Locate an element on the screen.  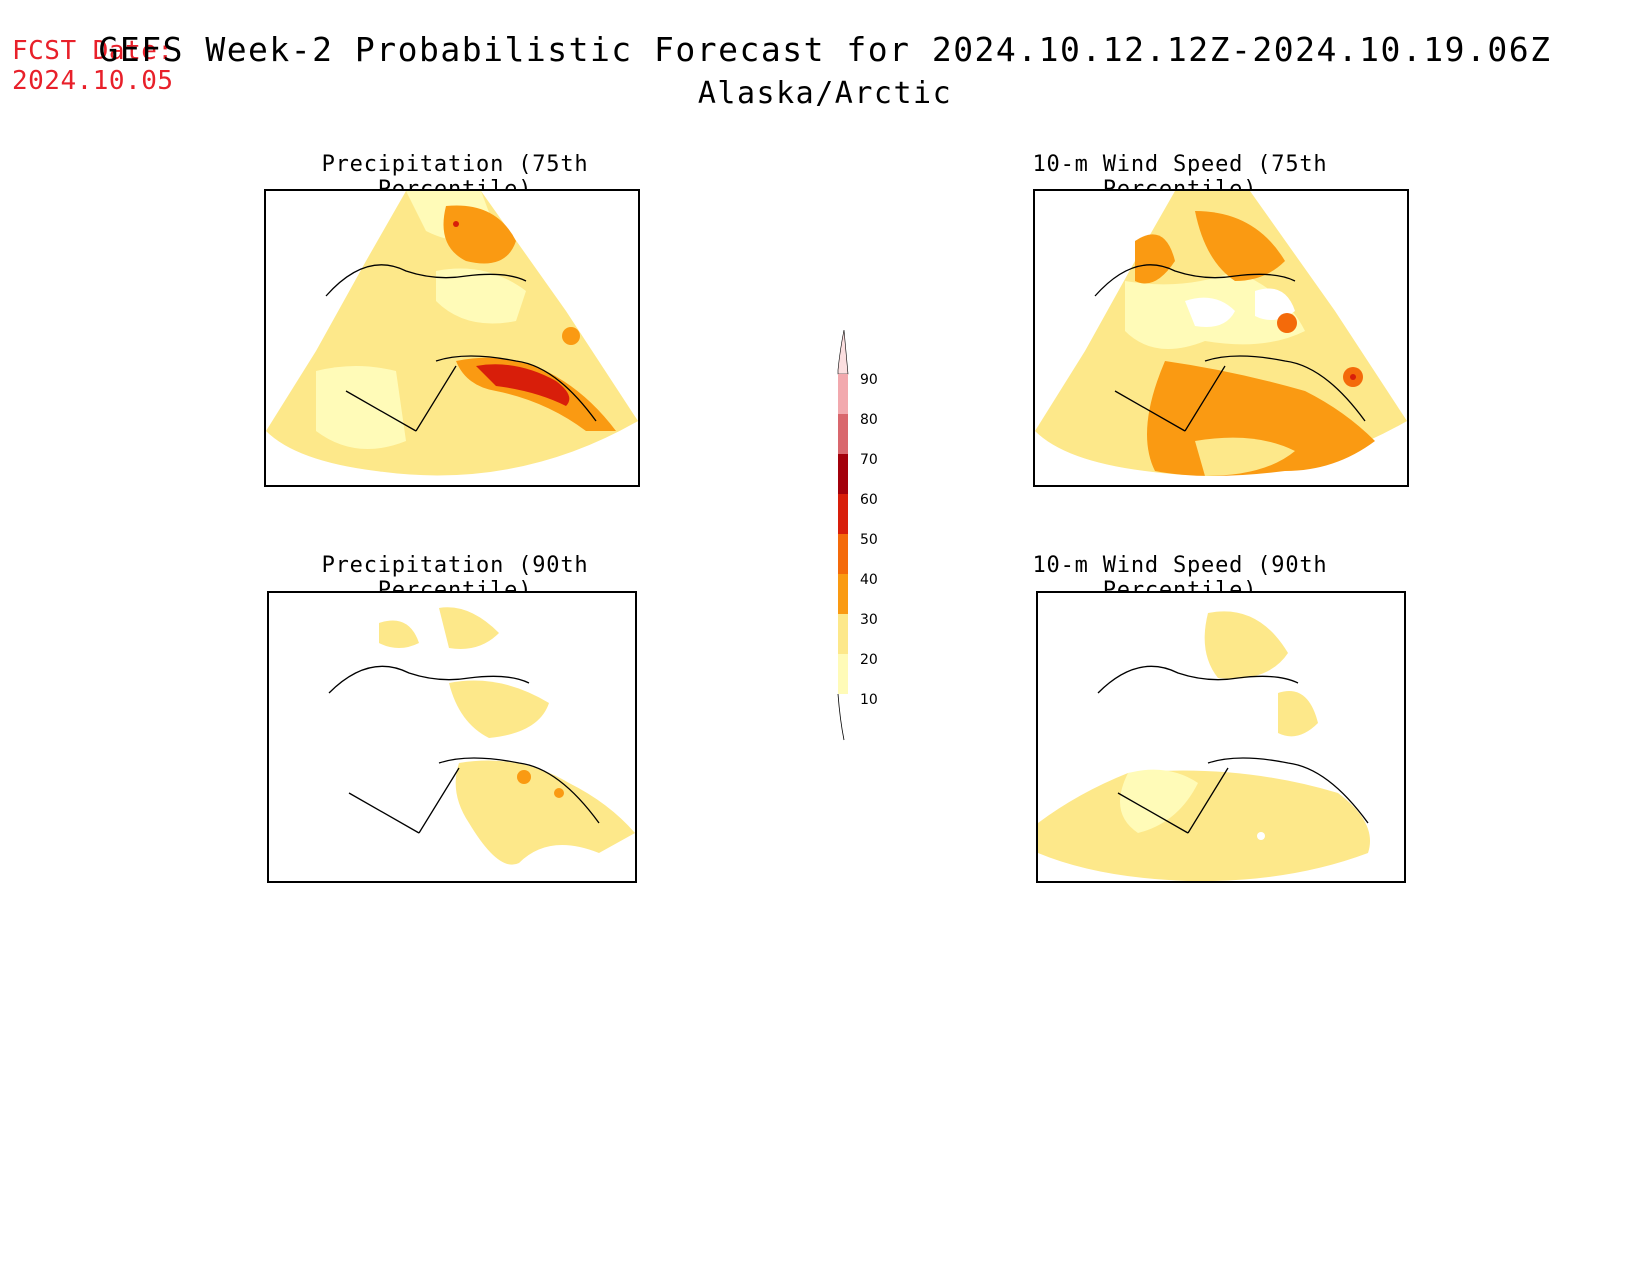
legend-label-80: 80 is located at coordinates (869, 420).